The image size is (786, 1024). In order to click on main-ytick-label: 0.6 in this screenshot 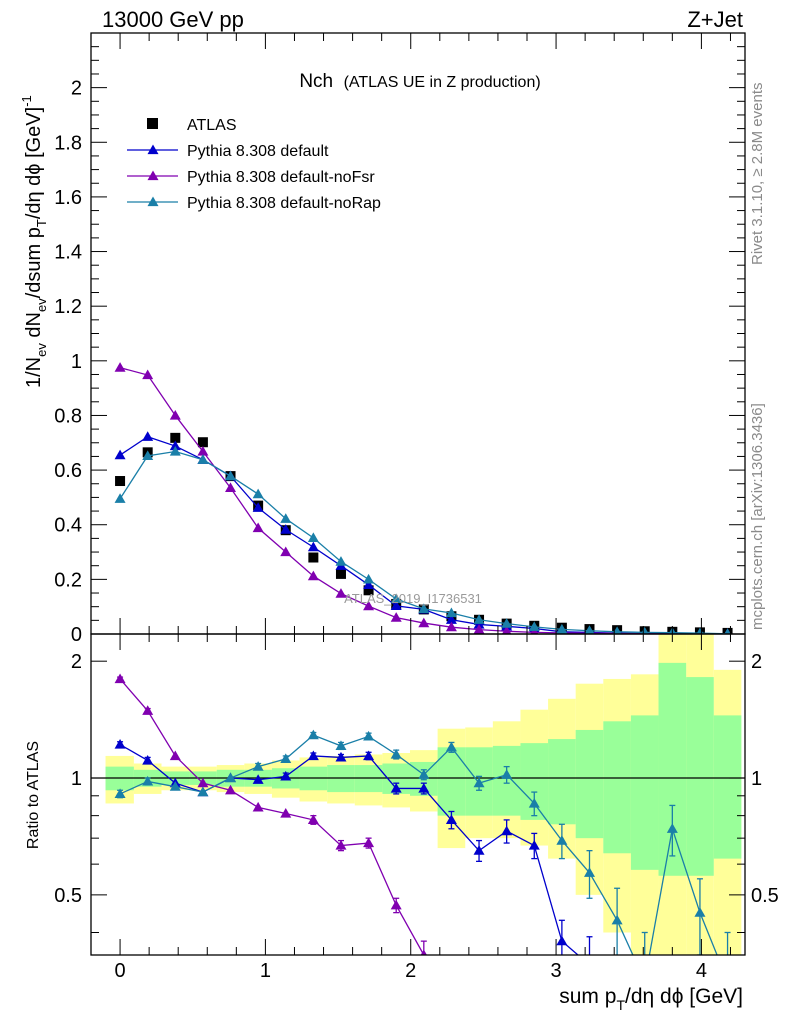, I will do `click(68, 471)`.